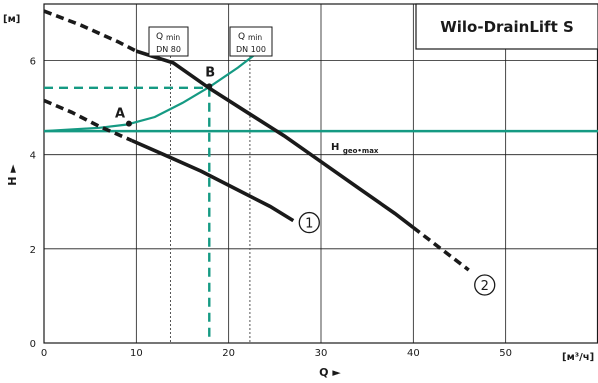  I want to click on curve-2-marker-ring, so click(485, 285).